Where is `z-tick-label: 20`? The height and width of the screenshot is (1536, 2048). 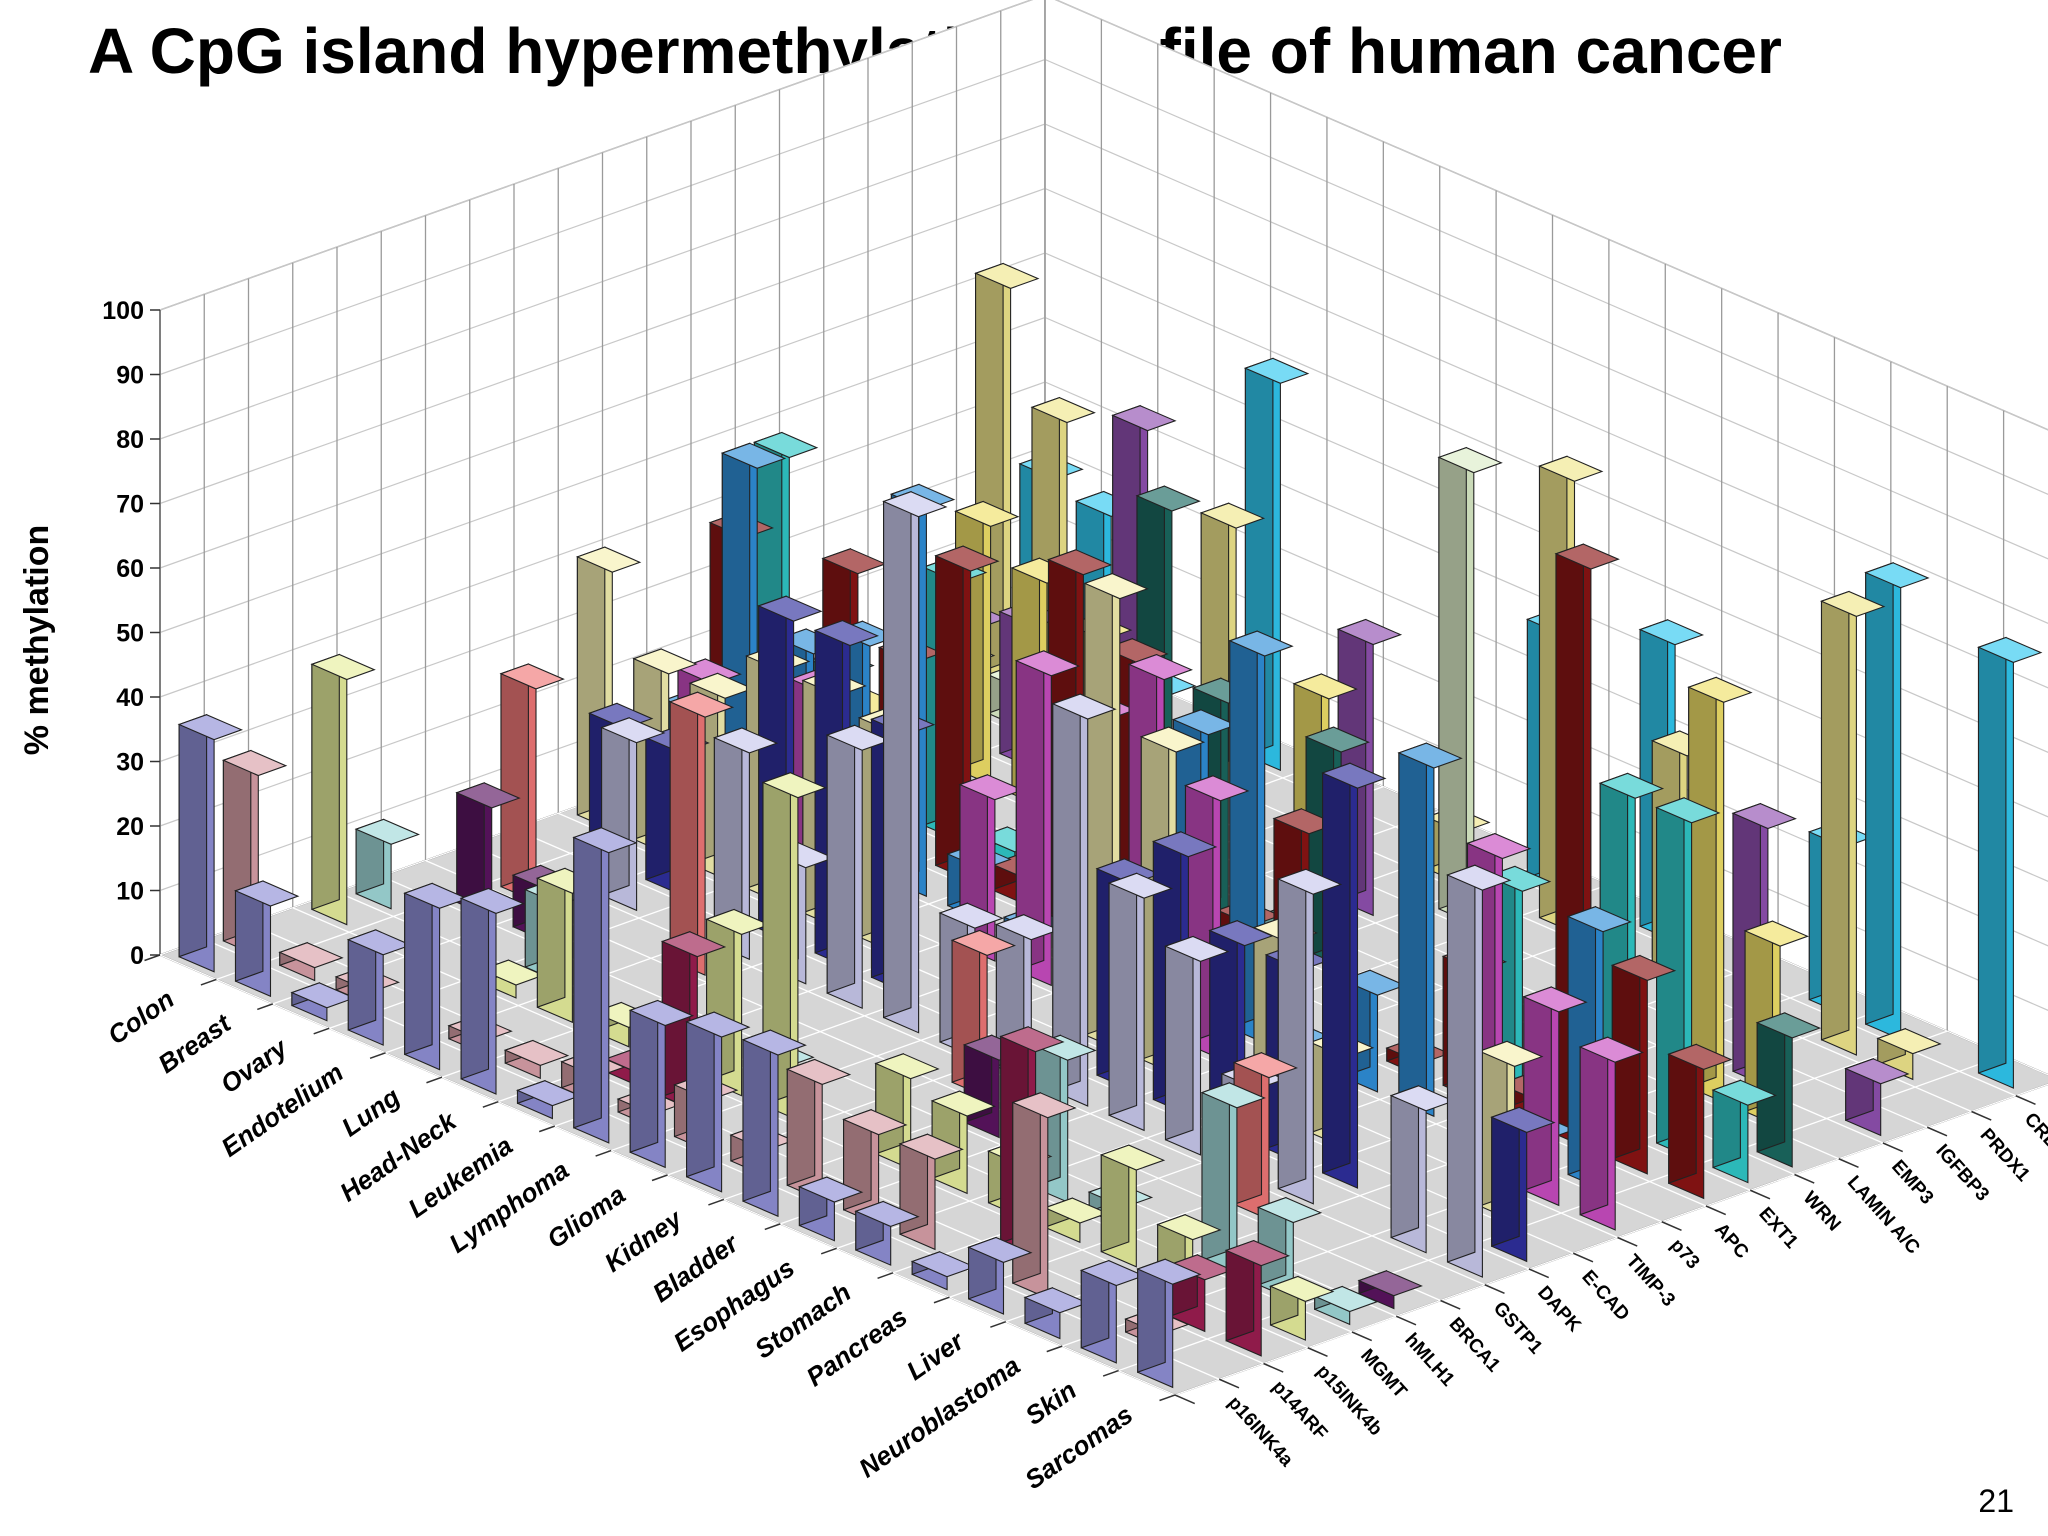
z-tick-label: 20 is located at coordinates (130, 827).